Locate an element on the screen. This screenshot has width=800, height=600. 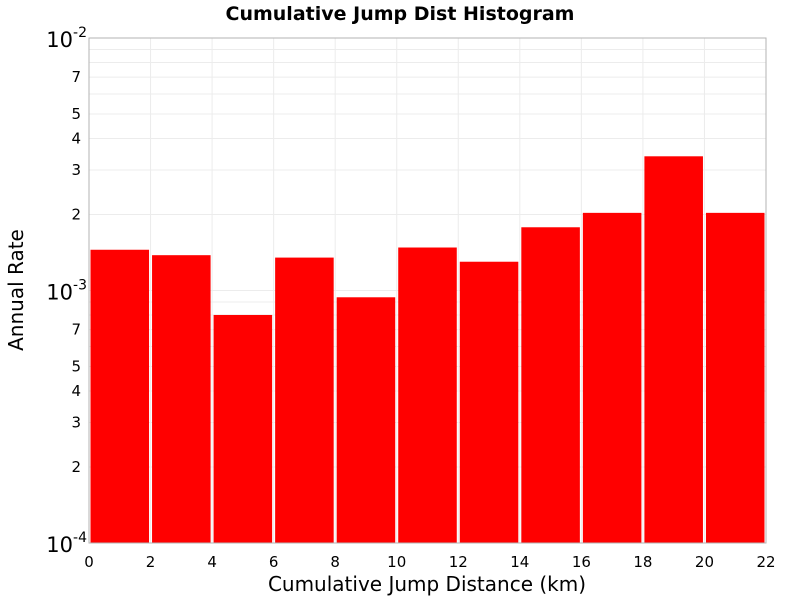
y-major-tick-label: 10⁻⁴ is located at coordinates (66, 543).